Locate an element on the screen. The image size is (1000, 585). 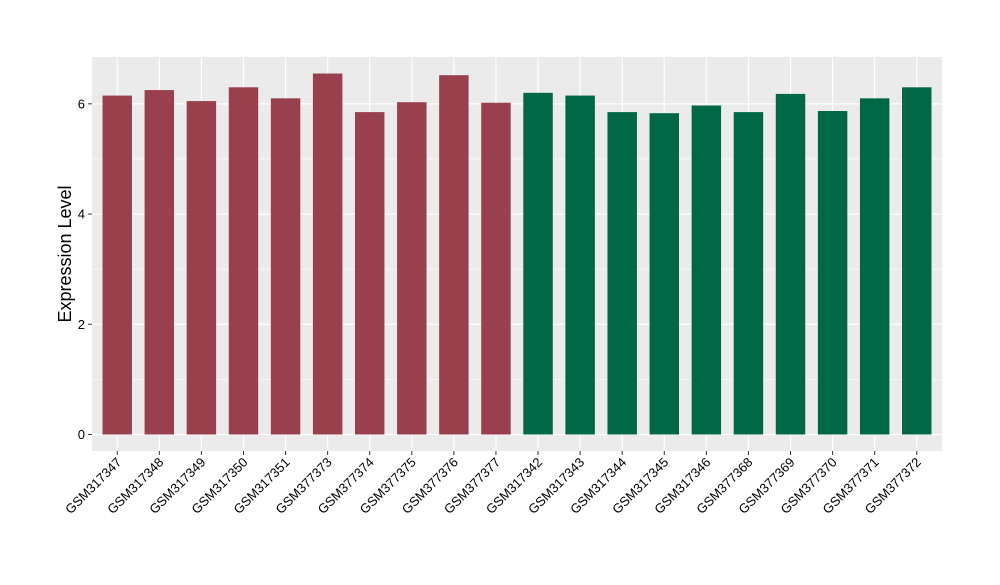
bar-GSM317347 is located at coordinates (117, 265).